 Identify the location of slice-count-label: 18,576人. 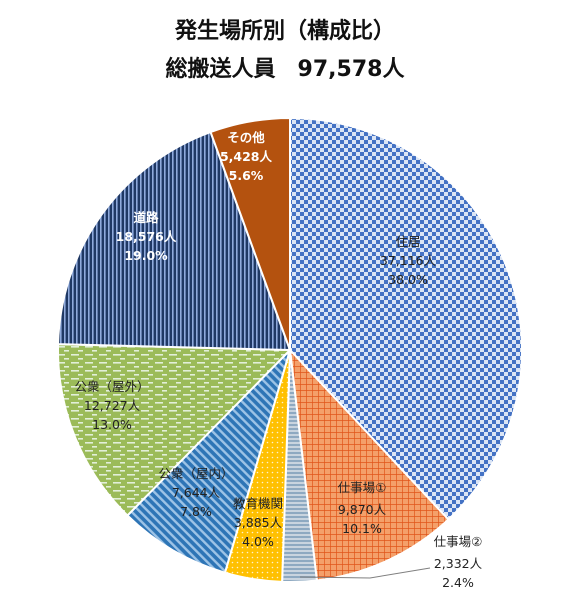
(146, 236).